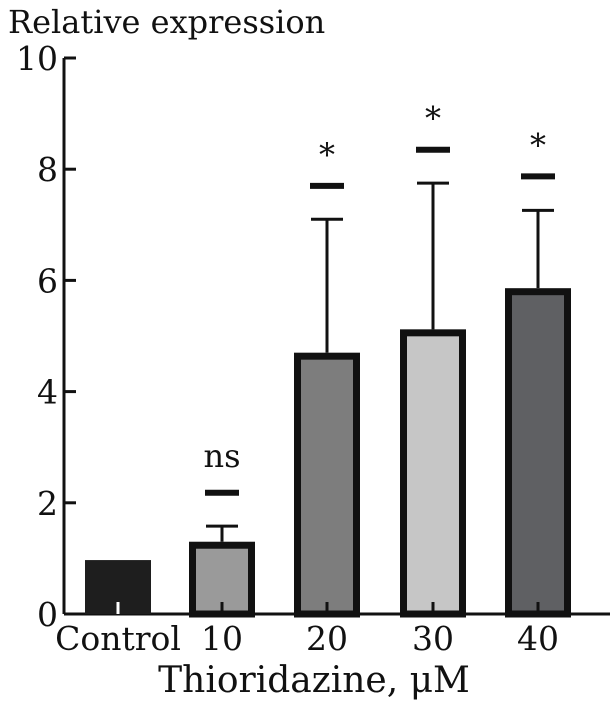 The image size is (614, 704). Describe the element at coordinates (538, 145) in the screenshot. I see `significance-label-40: *` at that location.